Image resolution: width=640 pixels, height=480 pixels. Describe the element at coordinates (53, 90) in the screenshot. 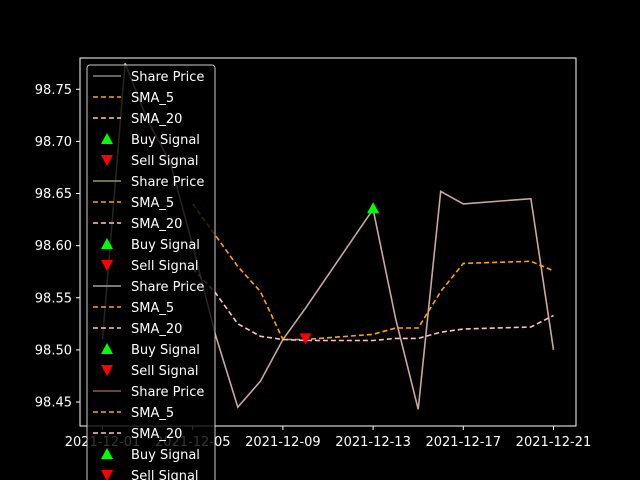

I see `y-tick-label: 98.75` at that location.